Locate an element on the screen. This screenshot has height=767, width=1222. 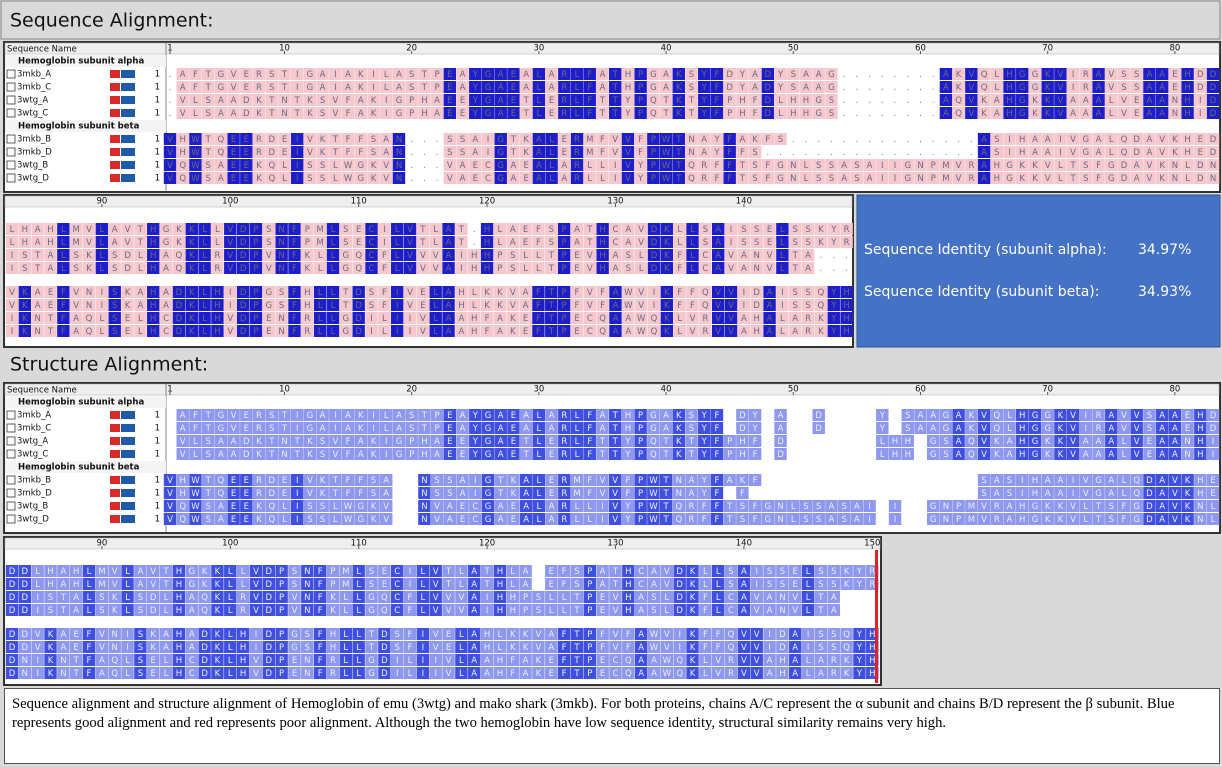
ruler-label: 120 is located at coordinates (487, 202).